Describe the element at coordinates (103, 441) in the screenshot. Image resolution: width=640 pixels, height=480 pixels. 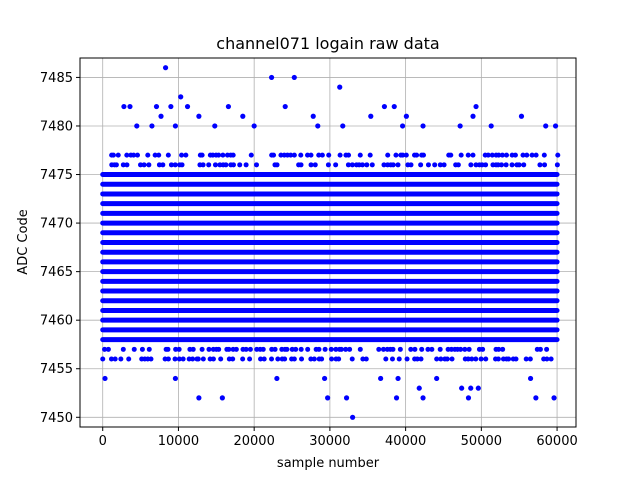
I see `x-tick-label: 0` at that location.